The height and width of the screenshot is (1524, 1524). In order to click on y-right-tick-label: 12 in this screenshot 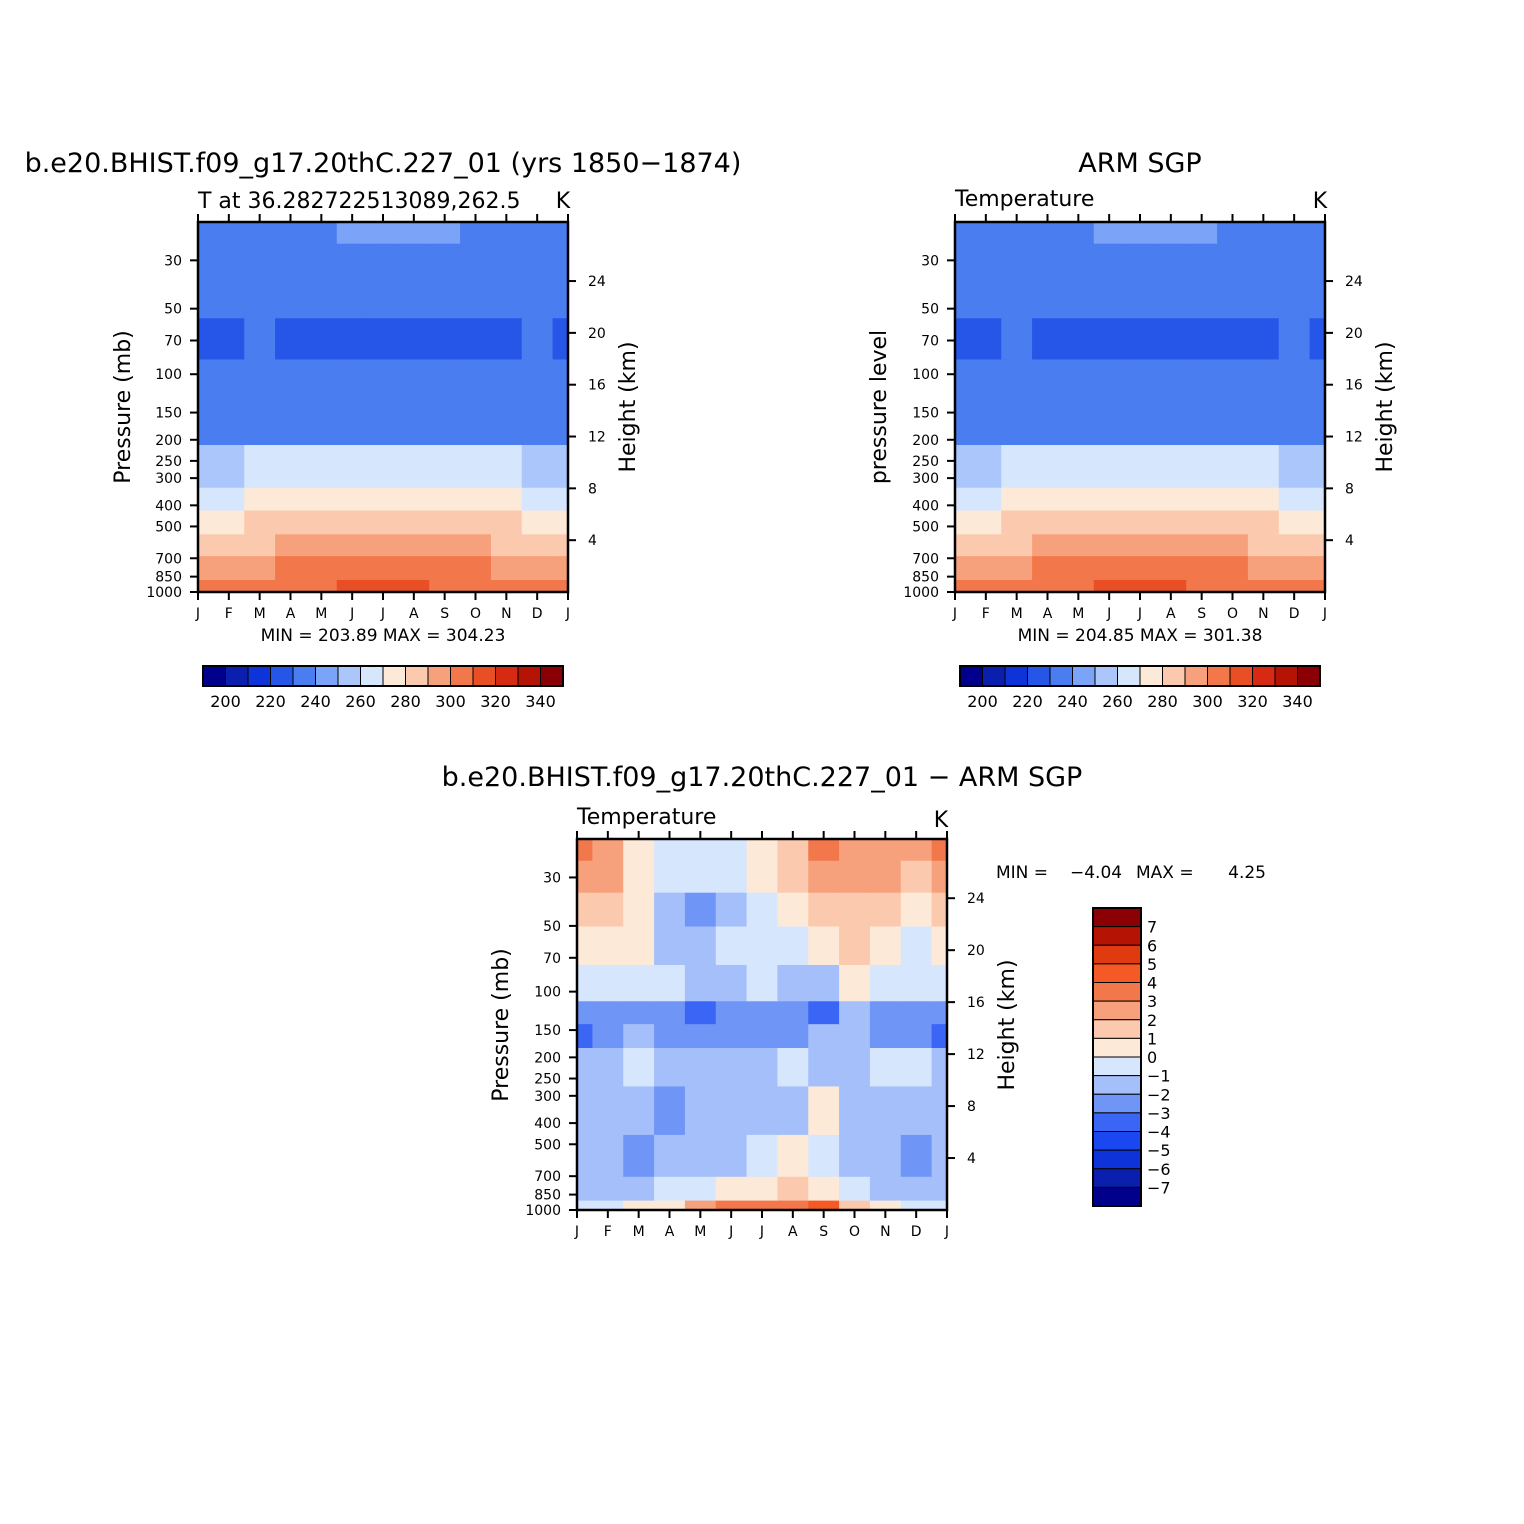, I will do `click(1354, 438)`.